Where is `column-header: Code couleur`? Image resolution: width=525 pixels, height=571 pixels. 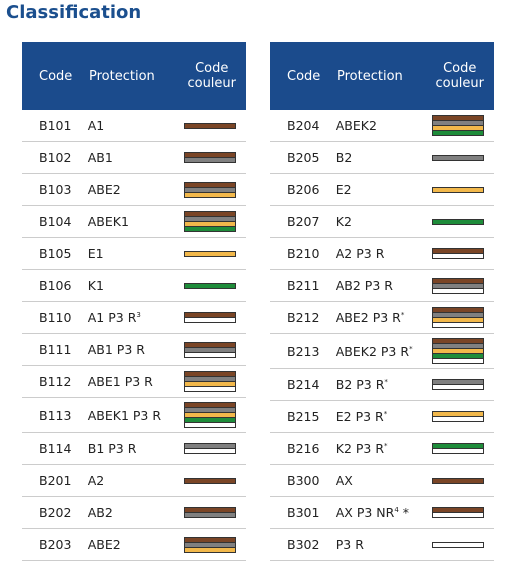
column-header: Code couleur is located at coordinates (460, 76).